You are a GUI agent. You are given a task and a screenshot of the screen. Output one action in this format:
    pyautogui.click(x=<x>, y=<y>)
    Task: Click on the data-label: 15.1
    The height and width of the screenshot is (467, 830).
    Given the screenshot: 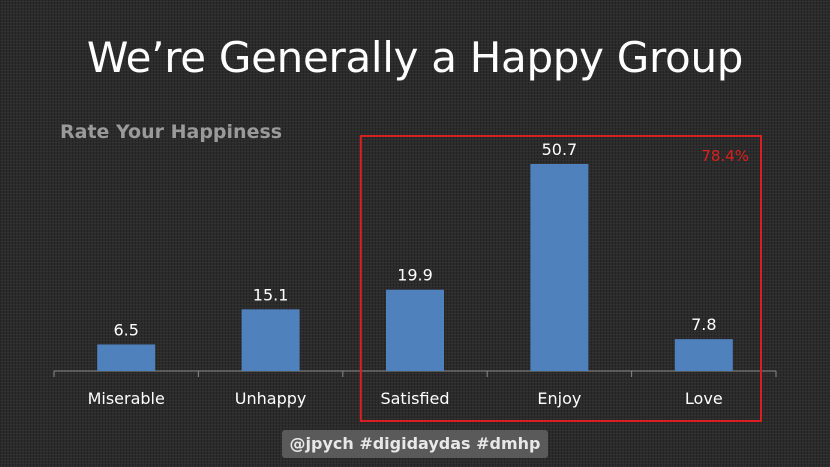 What is the action you would take?
    pyautogui.click(x=271, y=294)
    